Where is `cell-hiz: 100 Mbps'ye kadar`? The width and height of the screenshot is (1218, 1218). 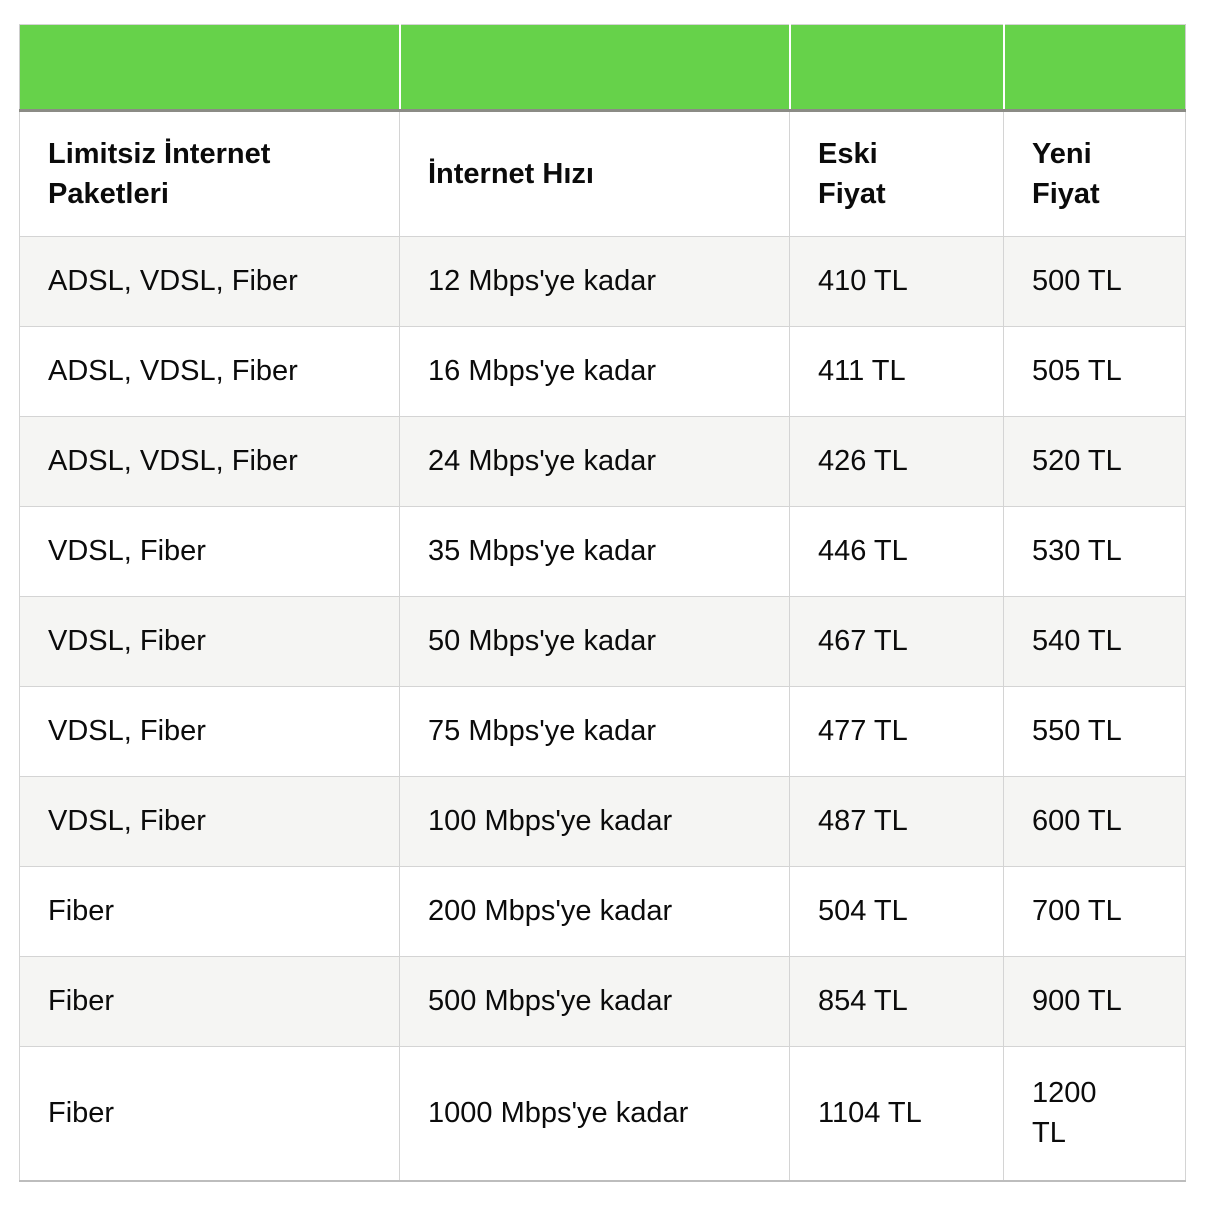
cell-hiz: 100 Mbps'ye kadar is located at coordinates (594, 821).